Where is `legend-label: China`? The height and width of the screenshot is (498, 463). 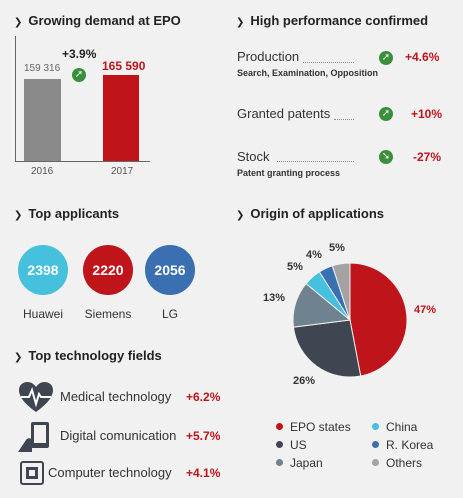
legend-label: China is located at coordinates (402, 427).